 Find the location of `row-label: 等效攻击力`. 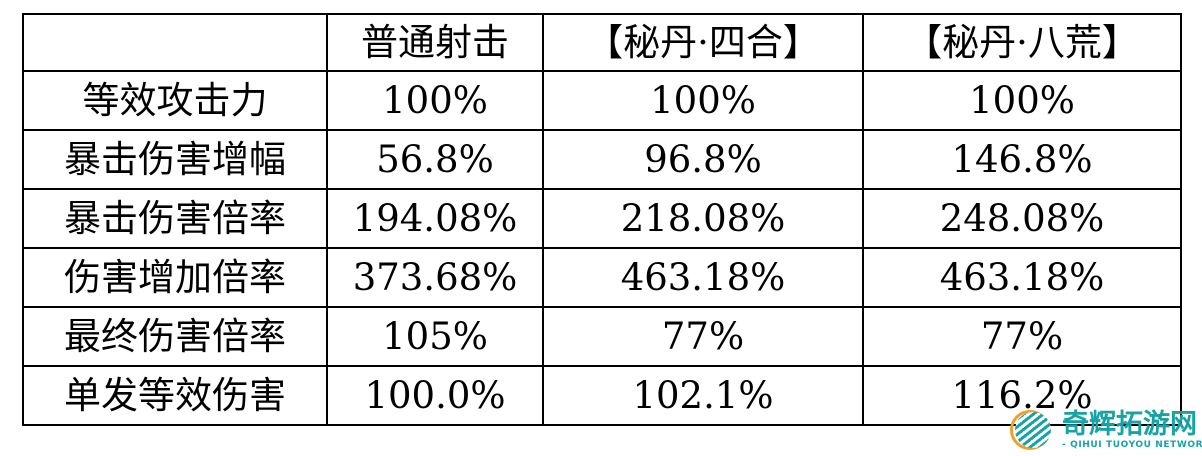

row-label: 等效攻击力 is located at coordinates (175, 100).